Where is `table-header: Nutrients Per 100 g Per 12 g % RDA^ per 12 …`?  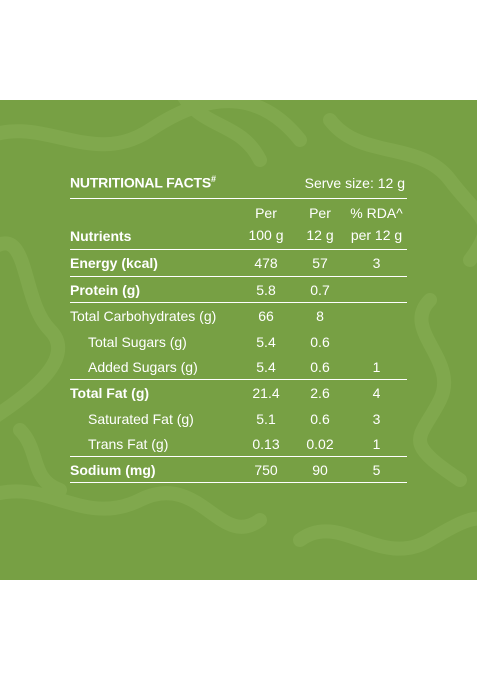 table-header: Nutrients Per 100 g Per 12 g % RDA^ per 12 … is located at coordinates (238, 224).